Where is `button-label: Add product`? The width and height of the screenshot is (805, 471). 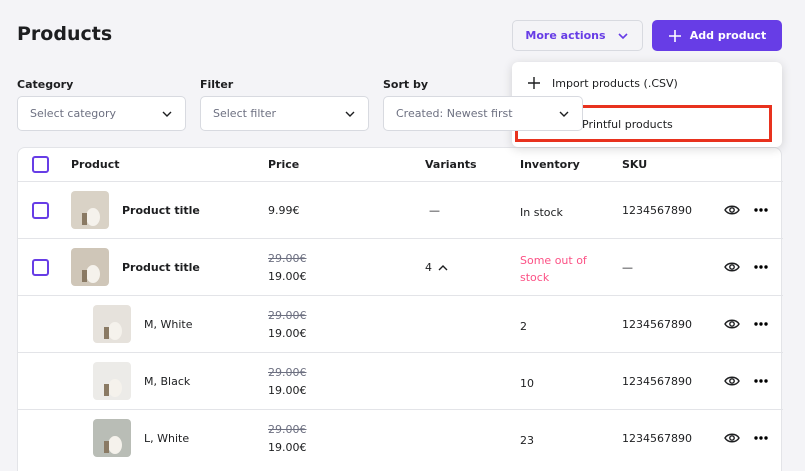
button-label: Add product is located at coordinates (728, 35).